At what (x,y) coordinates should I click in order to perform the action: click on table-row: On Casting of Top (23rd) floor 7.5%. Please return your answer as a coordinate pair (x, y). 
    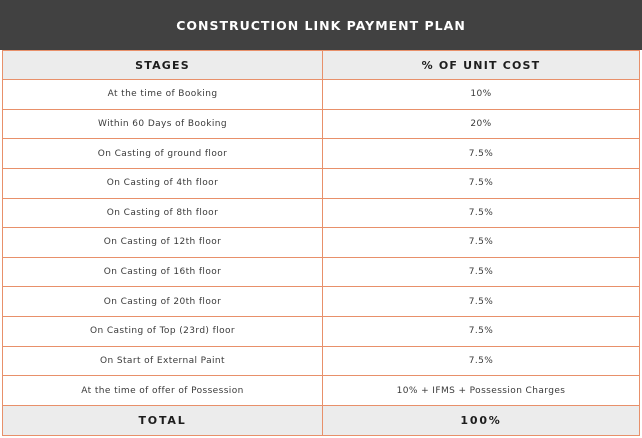
    Looking at the image, I should click on (321, 331).